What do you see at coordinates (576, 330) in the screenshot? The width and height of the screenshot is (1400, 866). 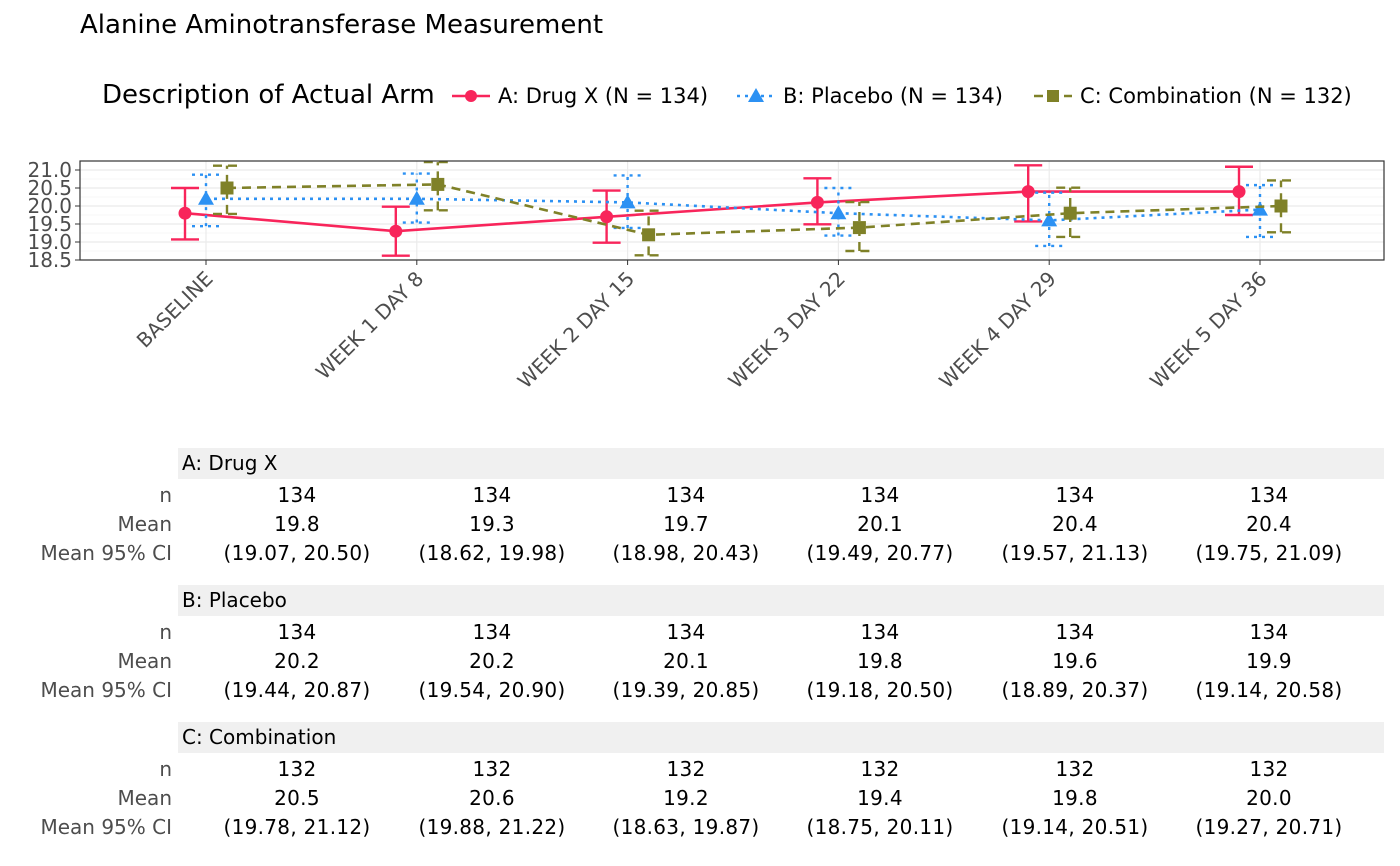 I see `x-tick-label: WEEK 2 DAY 15` at bounding box center [576, 330].